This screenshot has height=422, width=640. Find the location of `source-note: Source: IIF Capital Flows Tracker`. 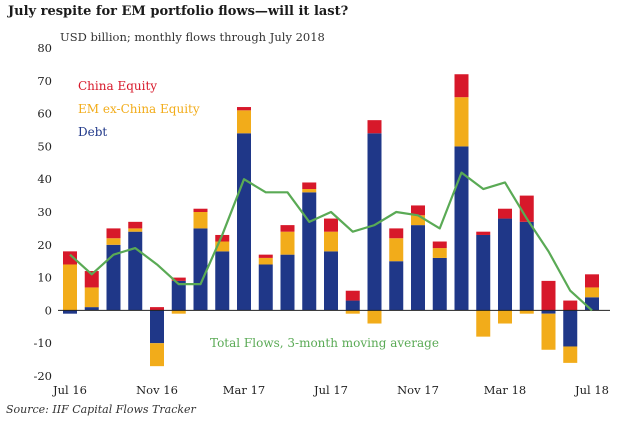

source-note: Source: IIF Capital Flows Tracker is located at coordinates (101, 409).